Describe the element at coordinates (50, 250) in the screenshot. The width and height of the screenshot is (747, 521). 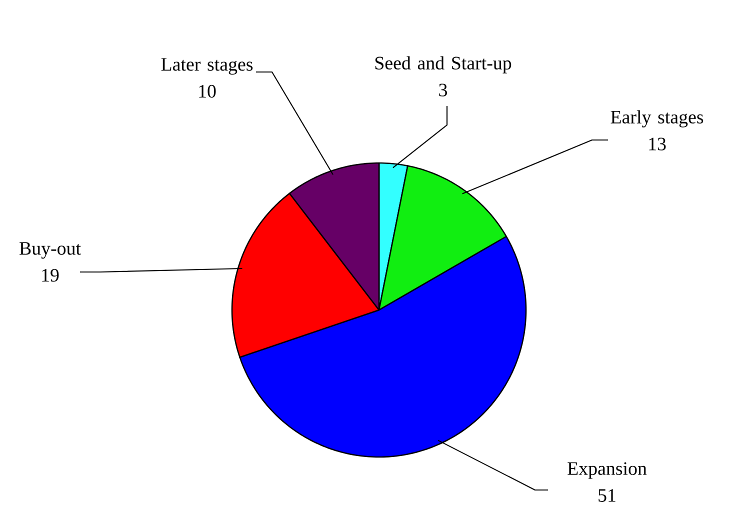
I see `slice-label: Buy-out` at that location.